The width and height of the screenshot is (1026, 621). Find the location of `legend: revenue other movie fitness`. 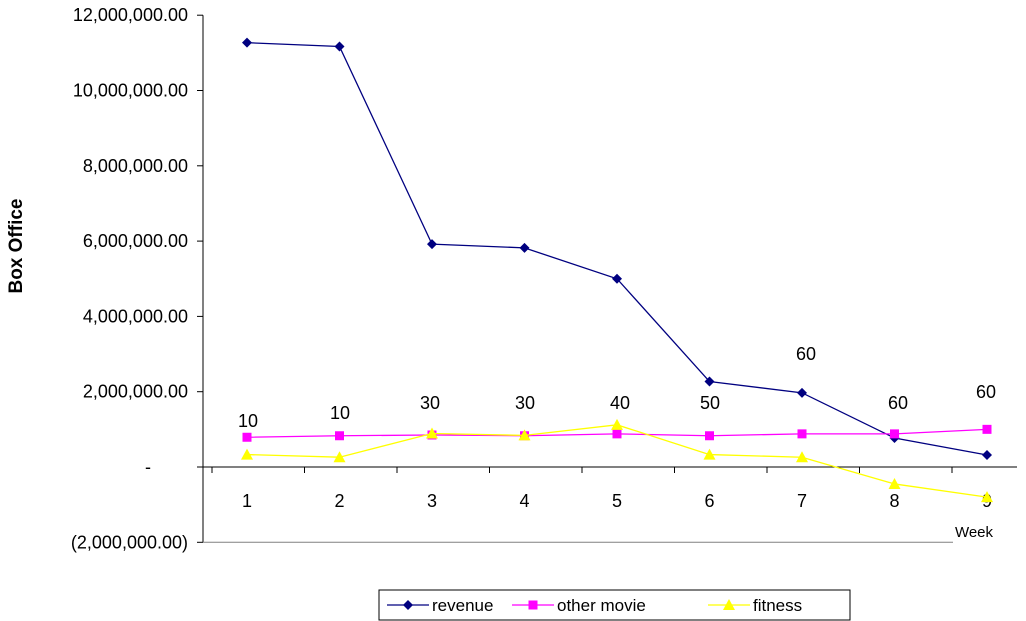

legend: revenue other movie fitness is located at coordinates (614, 605).